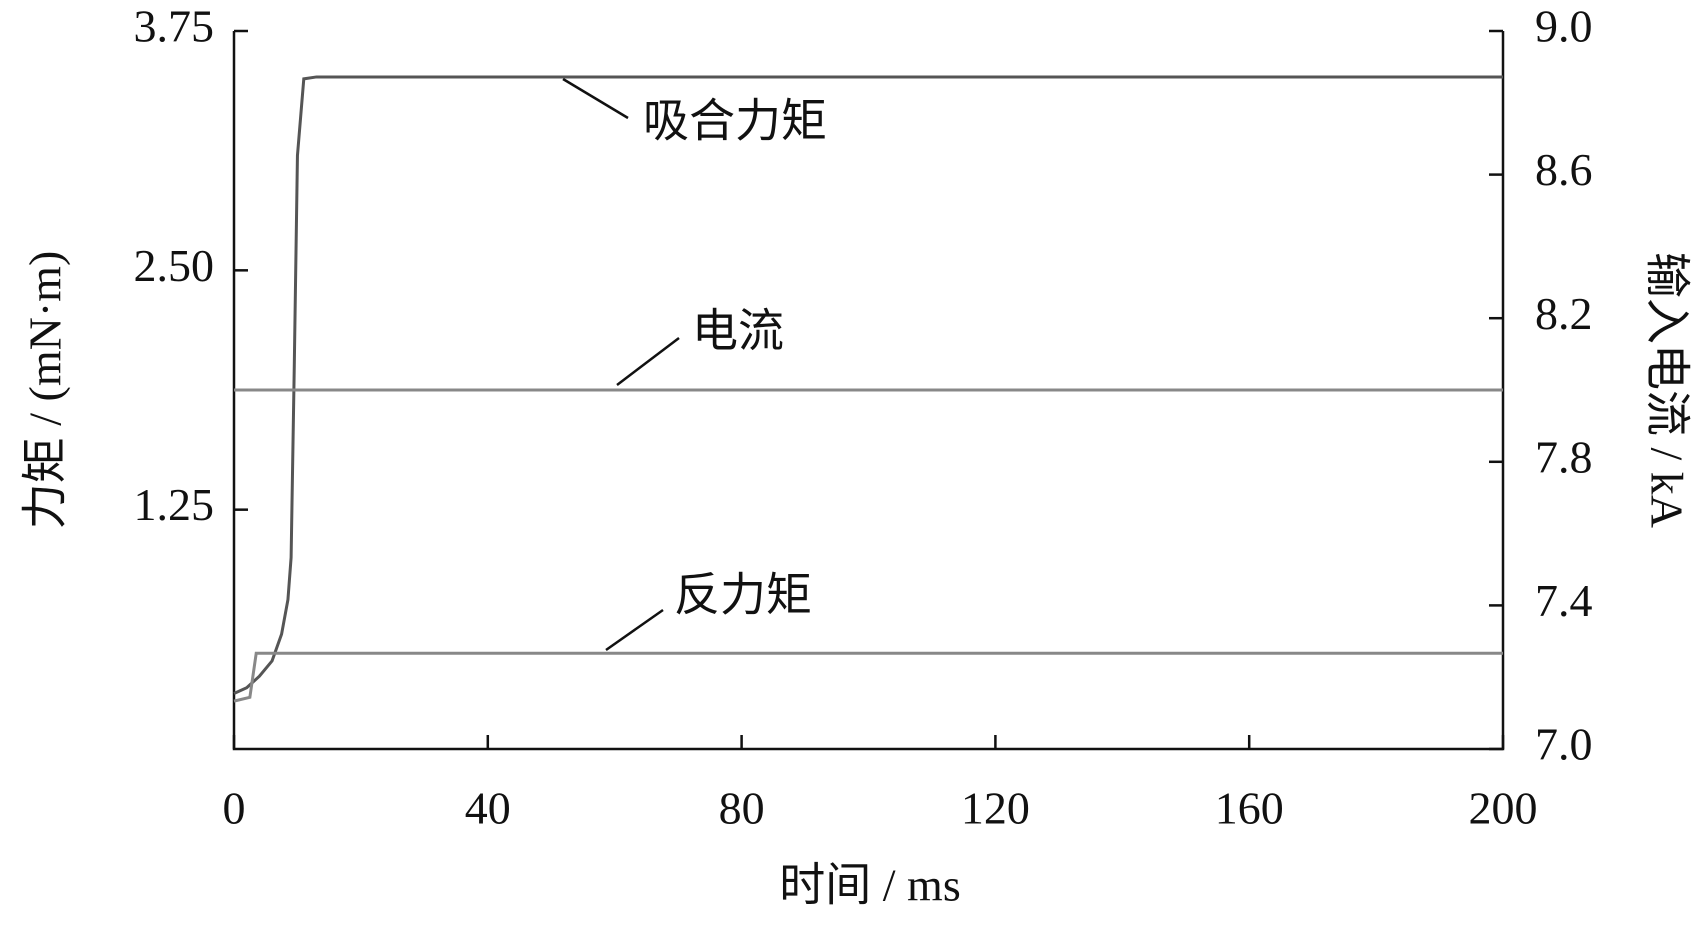 The width and height of the screenshot is (1701, 931). I want to click on y-axis-label: 力矩 / (mN·m), so click(45, 390).